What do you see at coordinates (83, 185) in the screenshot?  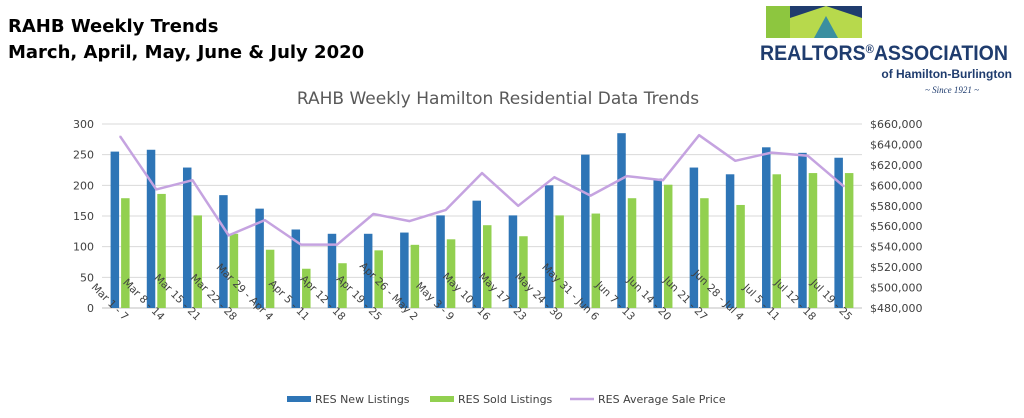 I see `y-left-tick-label: 200` at bounding box center [83, 185].